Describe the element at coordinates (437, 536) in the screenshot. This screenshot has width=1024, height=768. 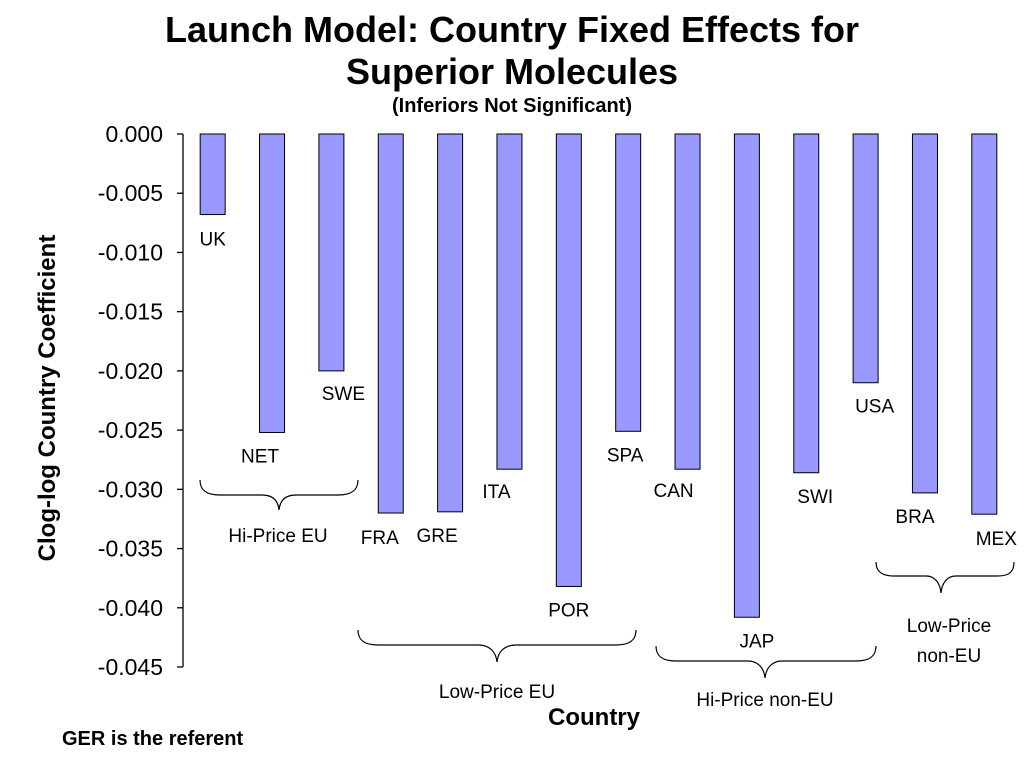
I see `bar-label-gre: GRE` at that location.